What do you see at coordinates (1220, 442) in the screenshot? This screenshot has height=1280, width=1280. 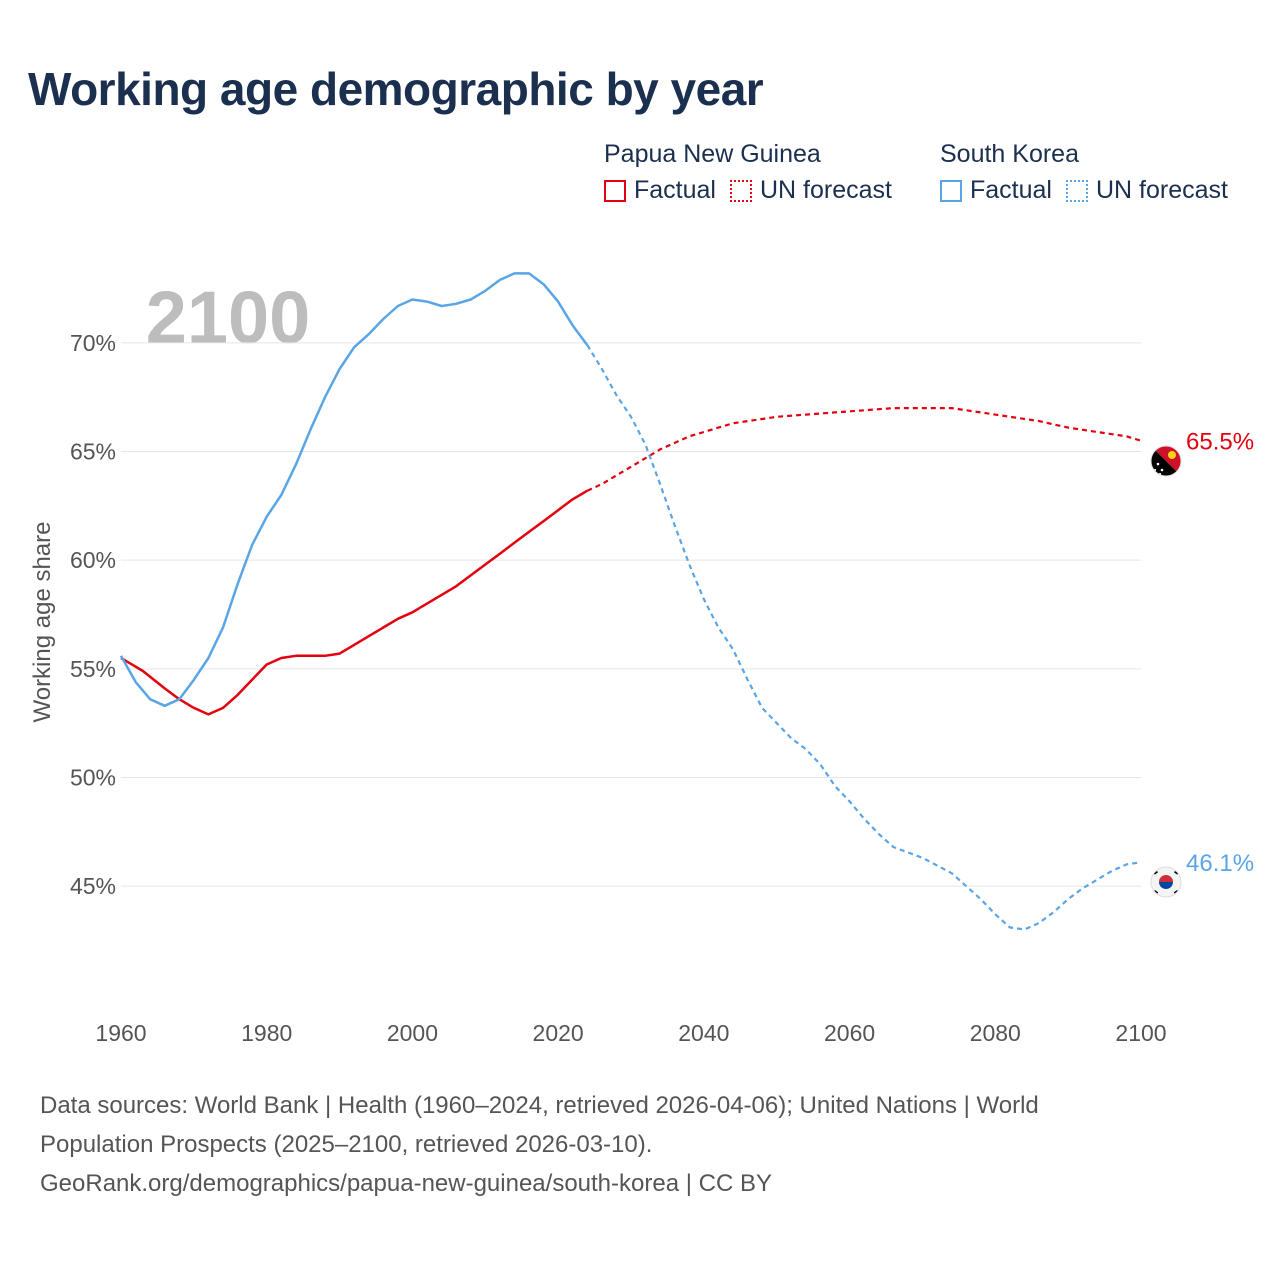 I see `papua-new-guinea-end-value-label: 65.5%` at bounding box center [1220, 442].